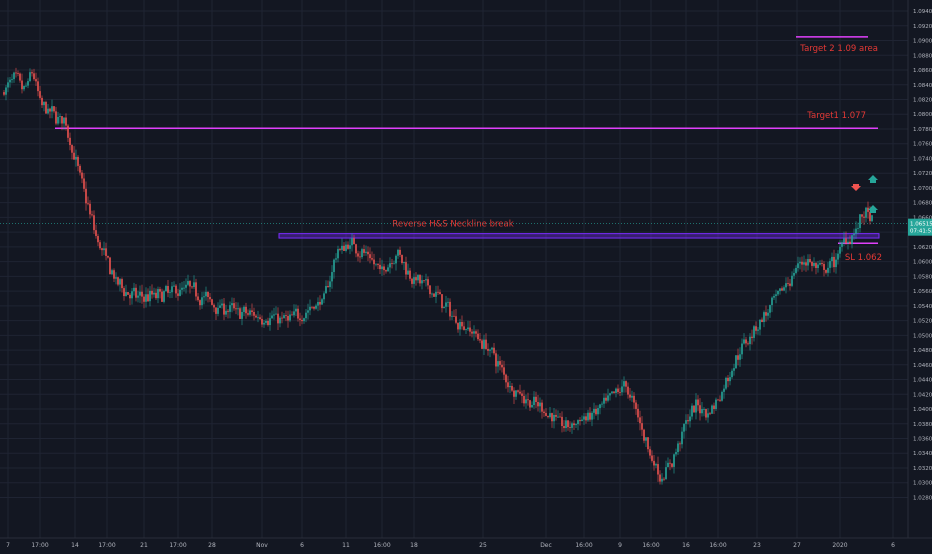 This screenshot has width=932, height=554. Describe the element at coordinates (579, 229) in the screenshot. I see `neckline-zone: Reverse H&S Neckline break` at that location.